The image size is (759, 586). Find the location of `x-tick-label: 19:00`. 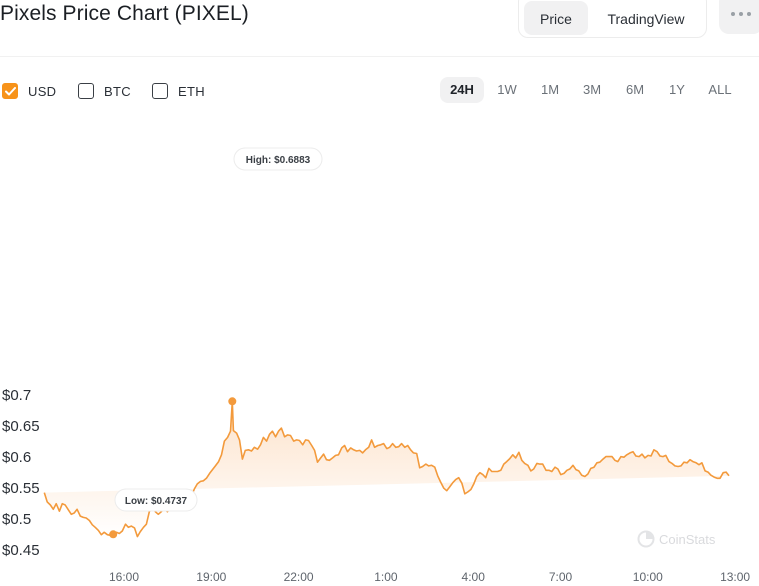

x-tick-label: 19:00 is located at coordinates (211, 577).